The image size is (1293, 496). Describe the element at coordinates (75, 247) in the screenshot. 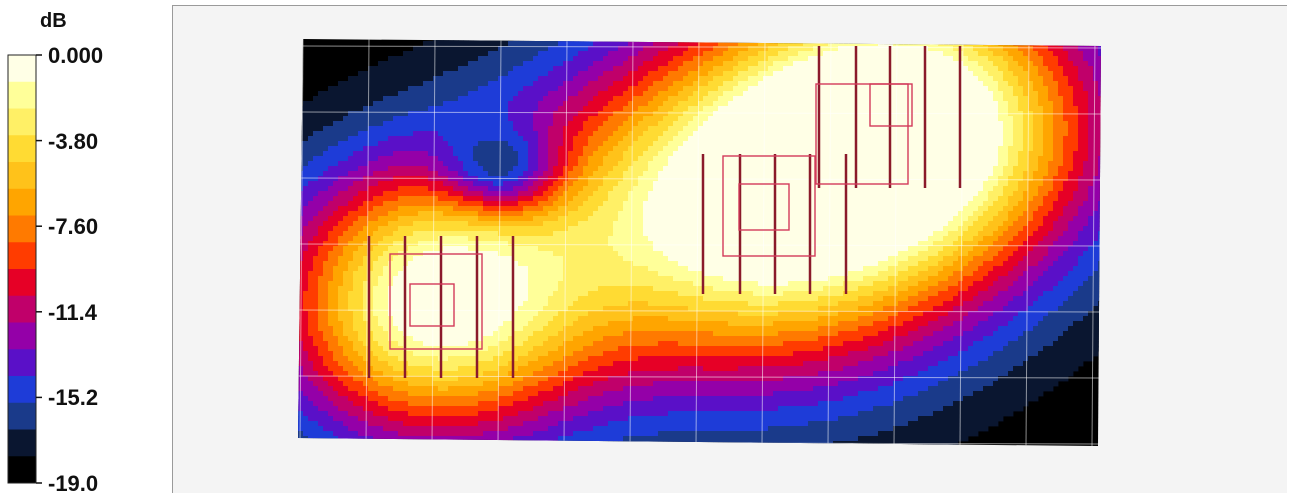

I see `colorbar-legend: dB 0.000 -3.80 -7.60 -11.4 -15.2 -19.0` at that location.